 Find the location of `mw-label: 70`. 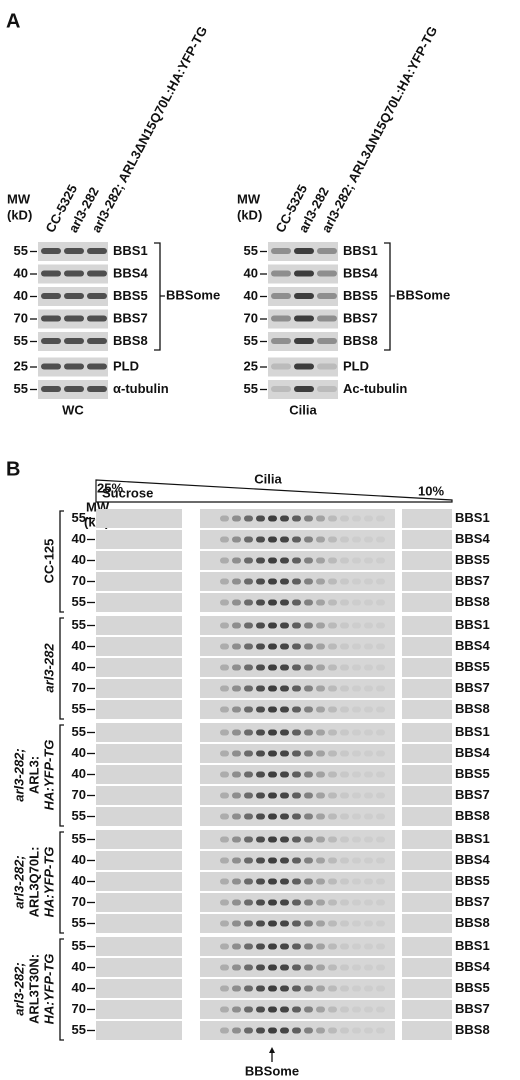

mw-label: 70 is located at coordinates (79, 687).